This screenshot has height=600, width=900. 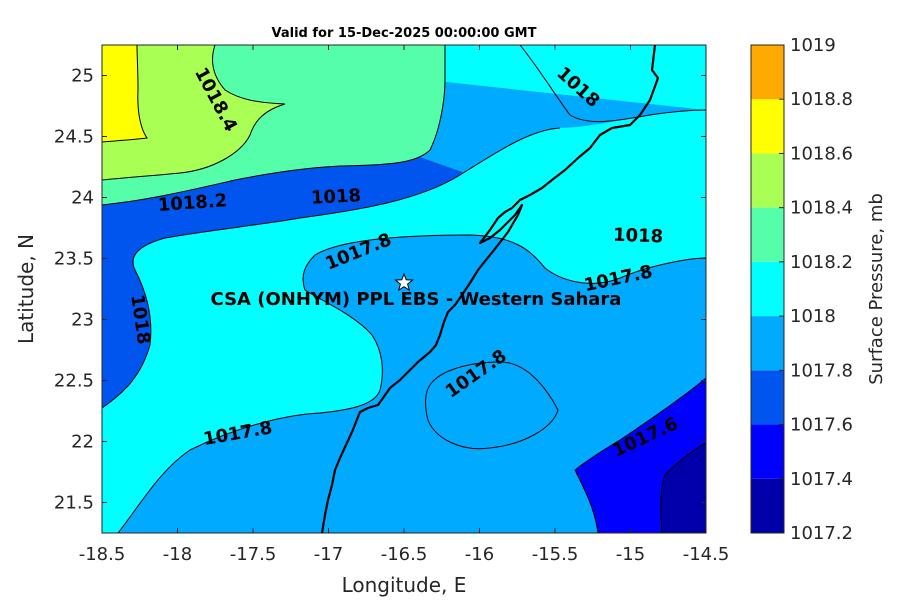 What do you see at coordinates (74, 503) in the screenshot?
I see `y-tick-label: 21.5` at bounding box center [74, 503].